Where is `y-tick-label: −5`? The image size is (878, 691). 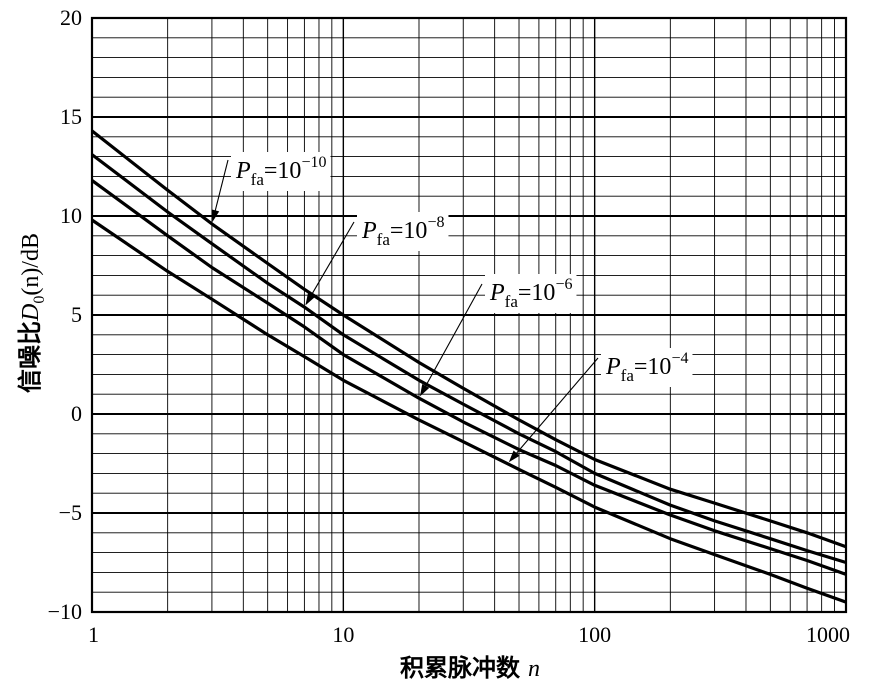
y-tick-label: −5 is located at coordinates (70, 512).